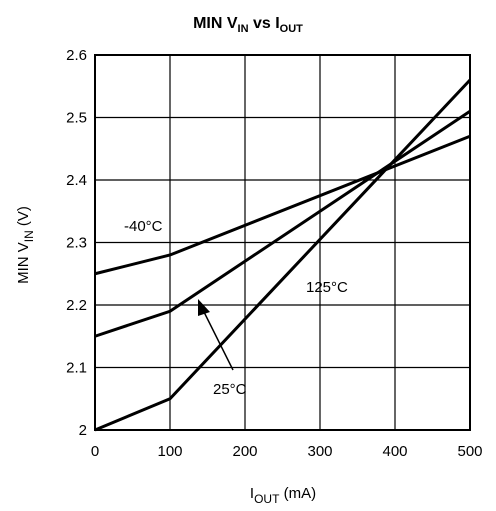 This screenshot has width=496, height=511. Describe the element at coordinates (319, 451) in the screenshot. I see `x-tick-label: 300` at that location.